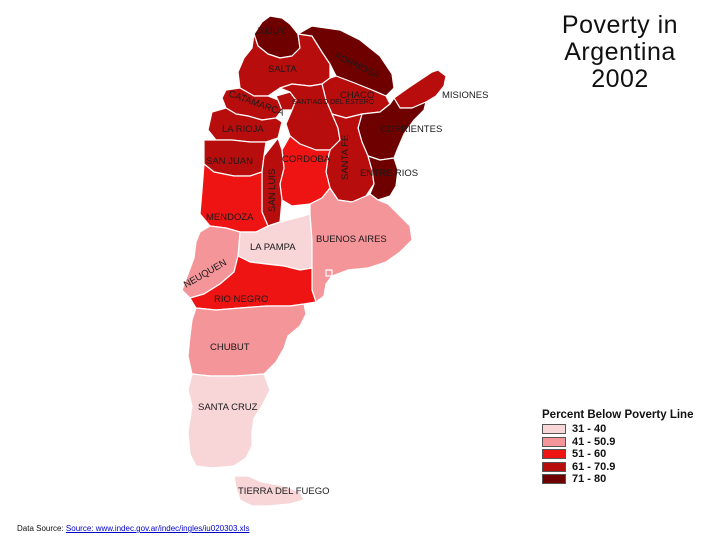 Image resolution: width=720 pixels, height=540 pixels. I want to click on map-title-line-1: Poverty in, so click(620, 25).